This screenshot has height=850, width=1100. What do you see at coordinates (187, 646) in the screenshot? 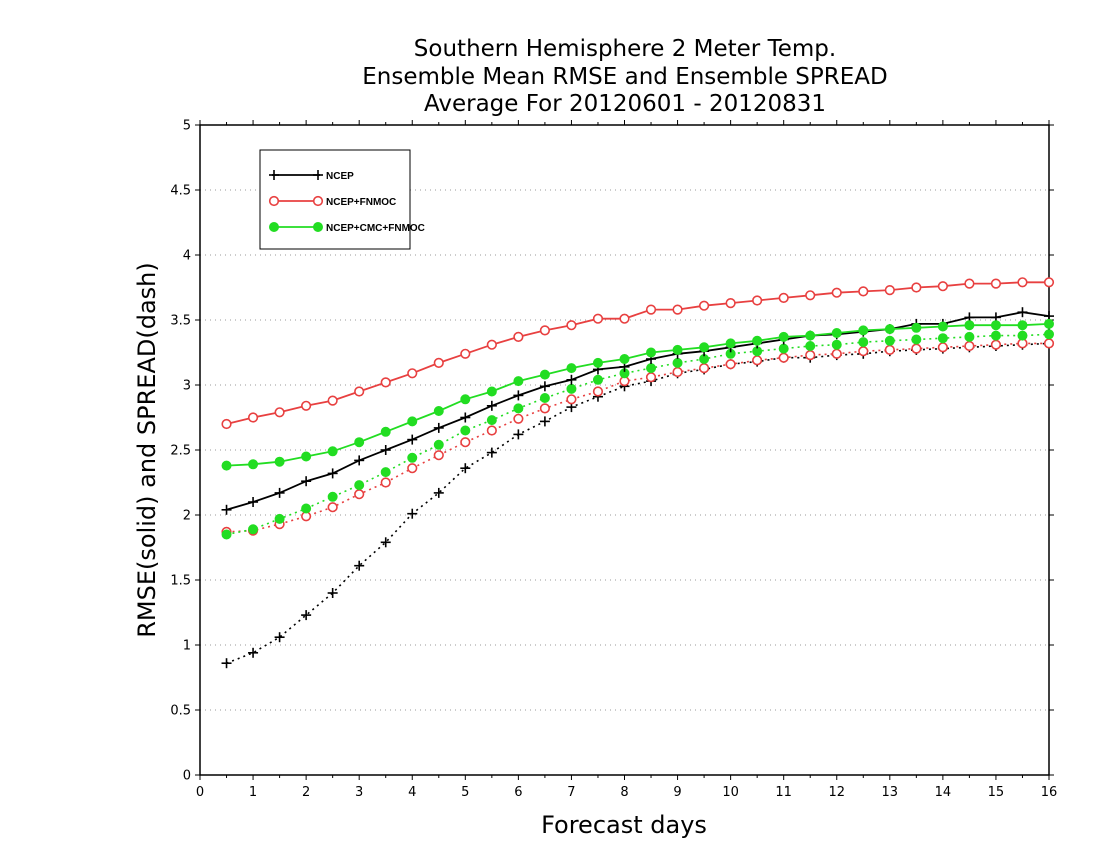
I see `y-tick-label: 1` at bounding box center [187, 646].